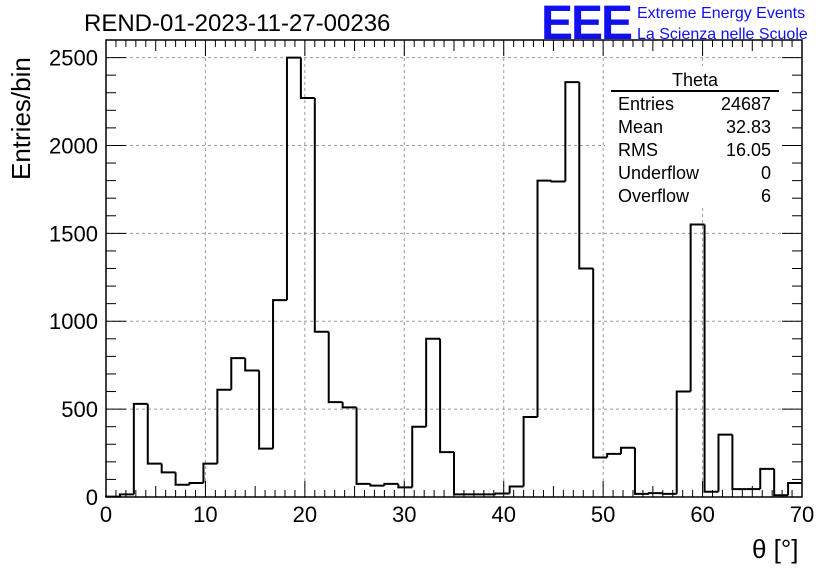 Image resolution: width=836 pixels, height=572 pixels. I want to click on eee-logo: EEE, so click(587, 25).